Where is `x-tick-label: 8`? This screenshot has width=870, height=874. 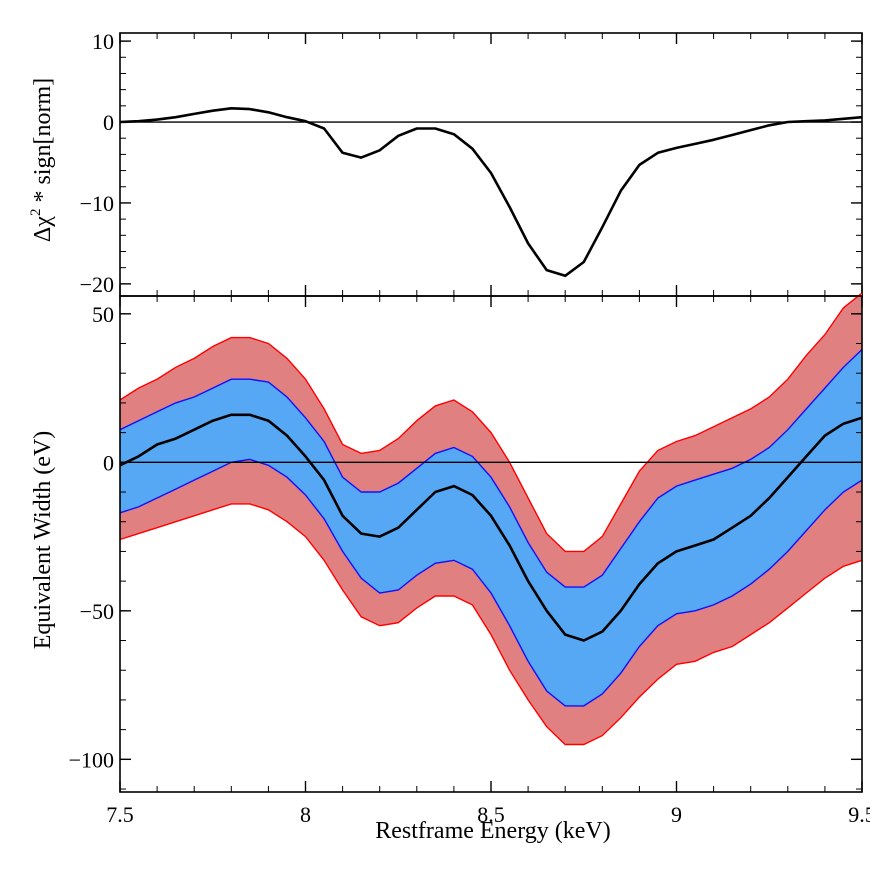
x-tick-label: 8 is located at coordinates (305, 814).